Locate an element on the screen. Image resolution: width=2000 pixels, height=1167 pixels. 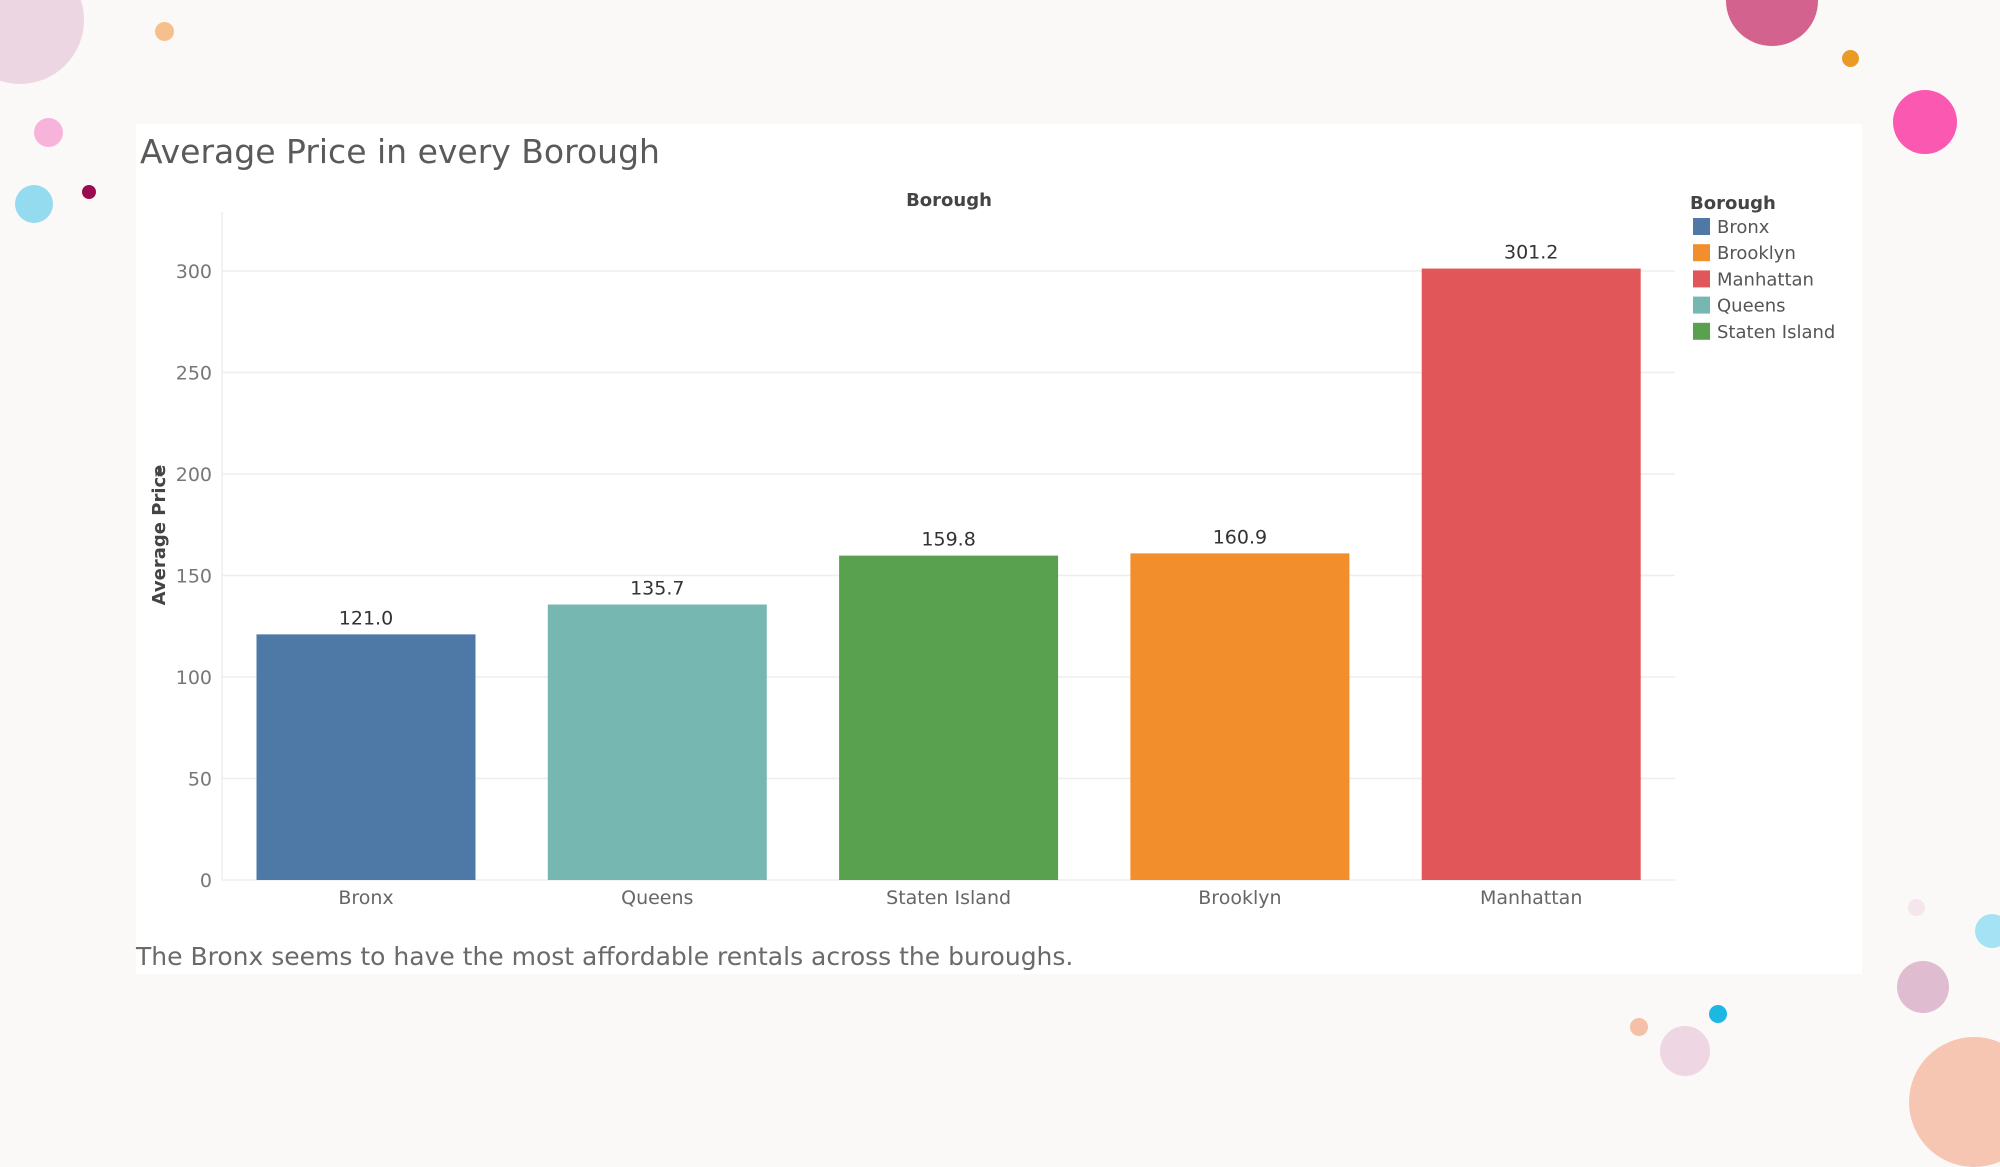
data-label: 159.8 is located at coordinates (948, 540).